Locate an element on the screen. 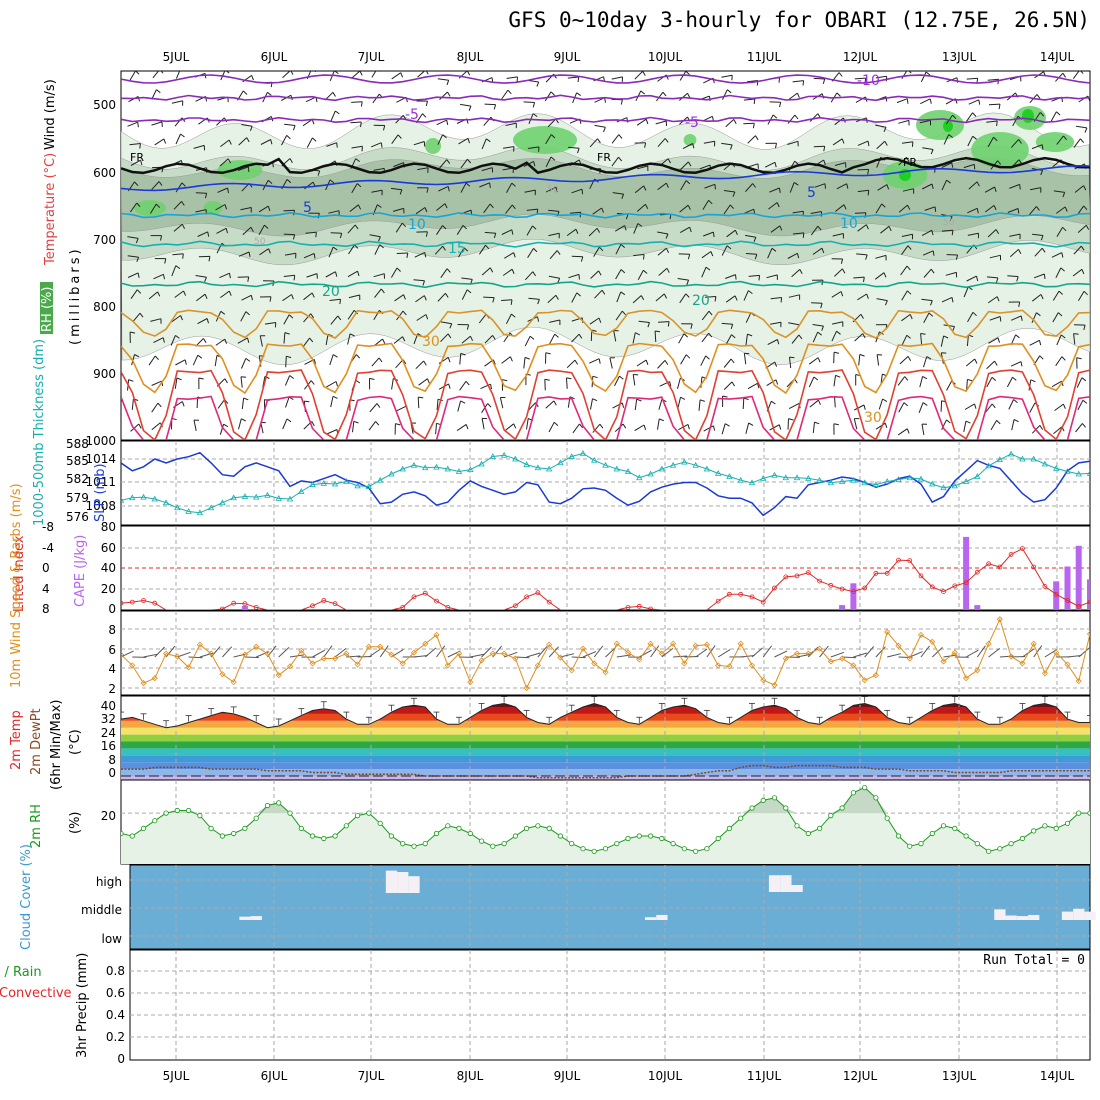 Image resolution: width=1100 pixels, height=1100 pixels. axis-ticks: 588 585 582 579 576 1014 1011 1008 is located at coordinates (91, 480).